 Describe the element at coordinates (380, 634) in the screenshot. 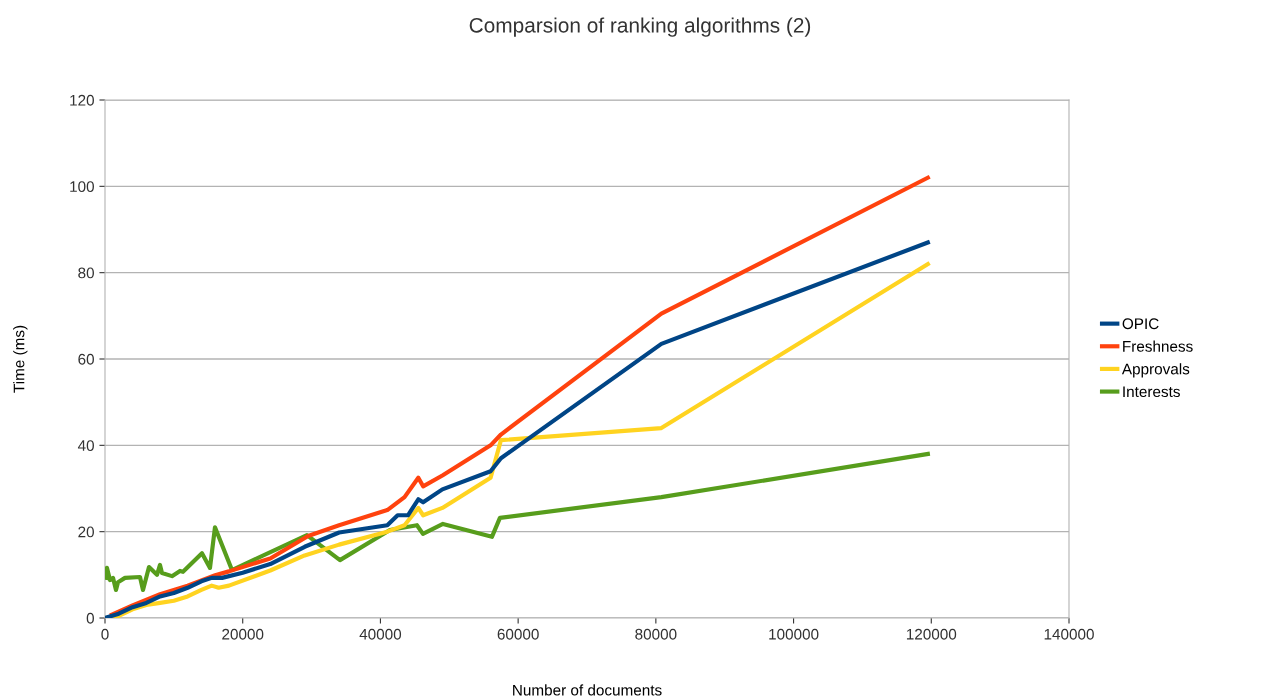

I see `x-tick-label: 40000` at that location.